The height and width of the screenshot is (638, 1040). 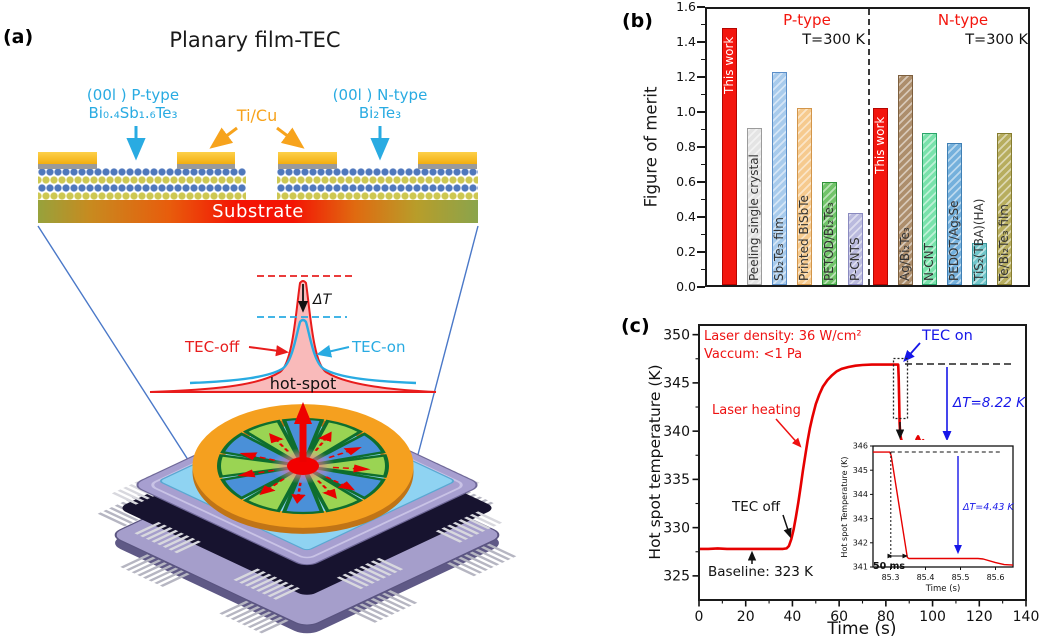 I want to click on panel-a-title: Planary film-TEC, so click(x=255, y=40).